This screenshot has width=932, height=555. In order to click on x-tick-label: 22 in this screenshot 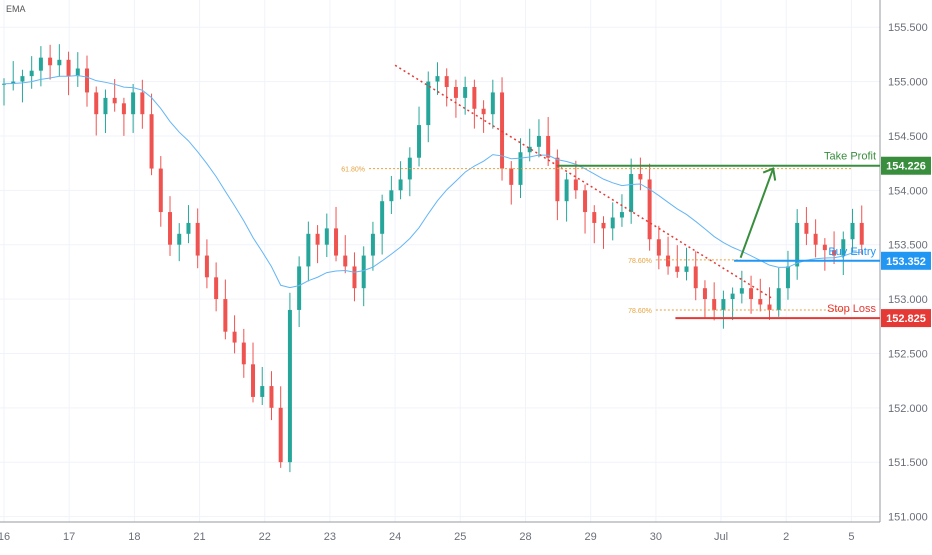, I will do `click(265, 537)`.